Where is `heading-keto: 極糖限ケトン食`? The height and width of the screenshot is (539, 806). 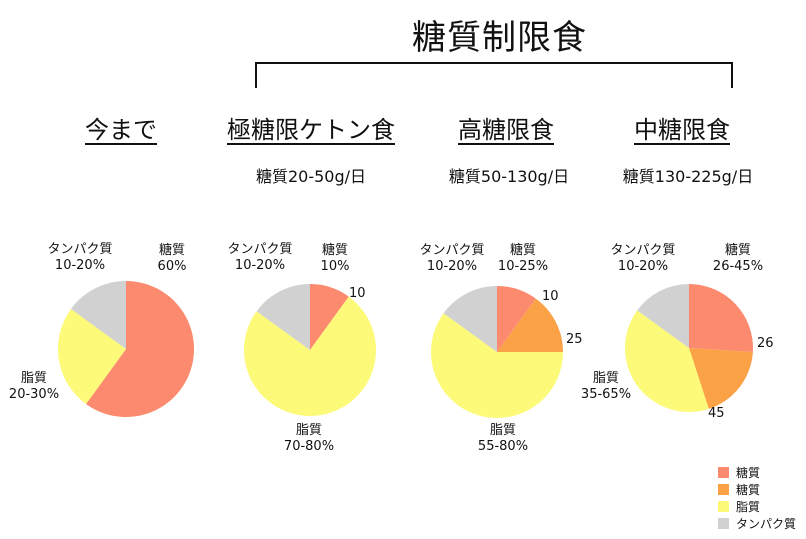 heading-keto: 極糖限ケトン食 is located at coordinates (311, 130).